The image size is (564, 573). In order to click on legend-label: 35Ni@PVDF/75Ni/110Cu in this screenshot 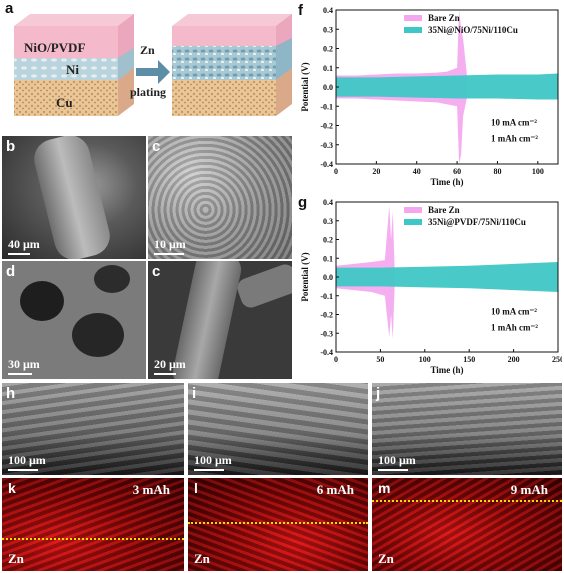, I will do `click(477, 222)`.